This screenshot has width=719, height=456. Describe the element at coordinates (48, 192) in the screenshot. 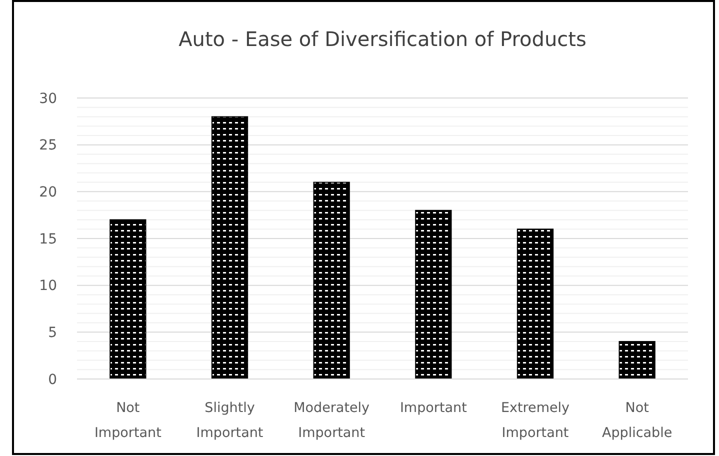

I see `y-tick-label: 20` at that location.